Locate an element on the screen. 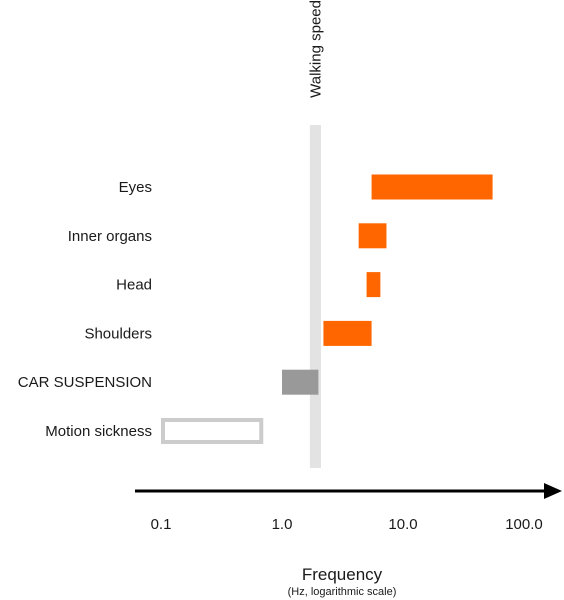 This screenshot has width=564, height=600. walking-speed-label: Walking speed is located at coordinates (315, 49).